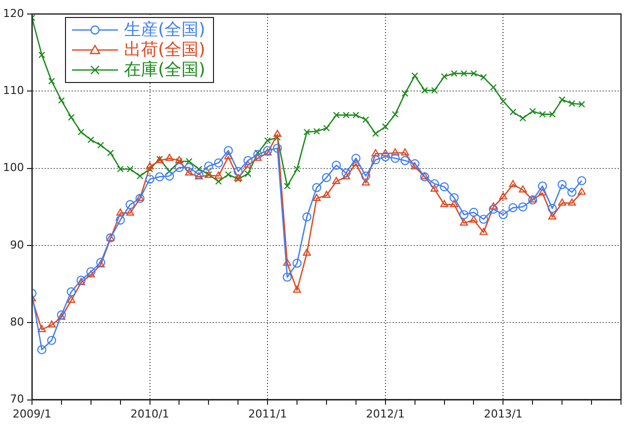 The height and width of the screenshot is (424, 627). Describe the element at coordinates (13, 91) in the screenshot. I see `y-tick-label: 110` at that location.